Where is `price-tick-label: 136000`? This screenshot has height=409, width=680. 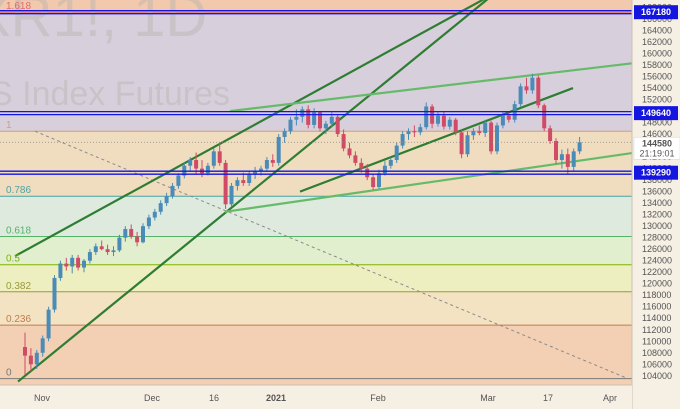
price-tick-label: 136000 is located at coordinates (657, 192).